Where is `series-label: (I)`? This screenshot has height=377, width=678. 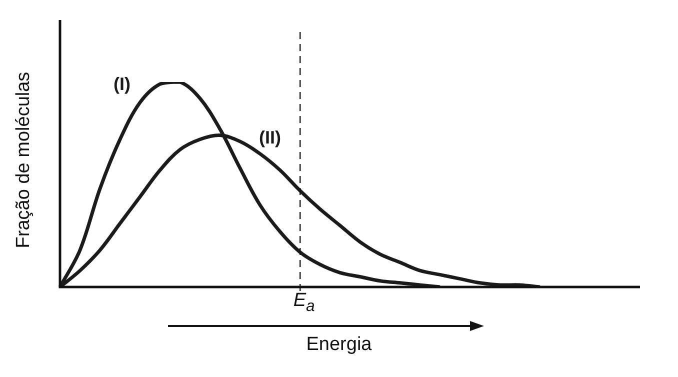 series-label: (I) is located at coordinates (122, 84).